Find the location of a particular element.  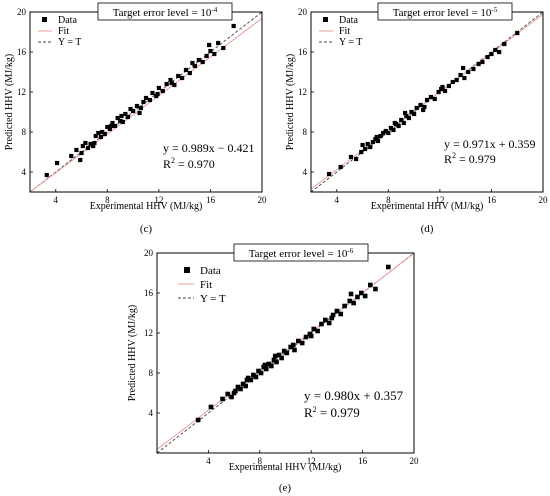

panel-label: (e) is located at coordinates (285, 488).